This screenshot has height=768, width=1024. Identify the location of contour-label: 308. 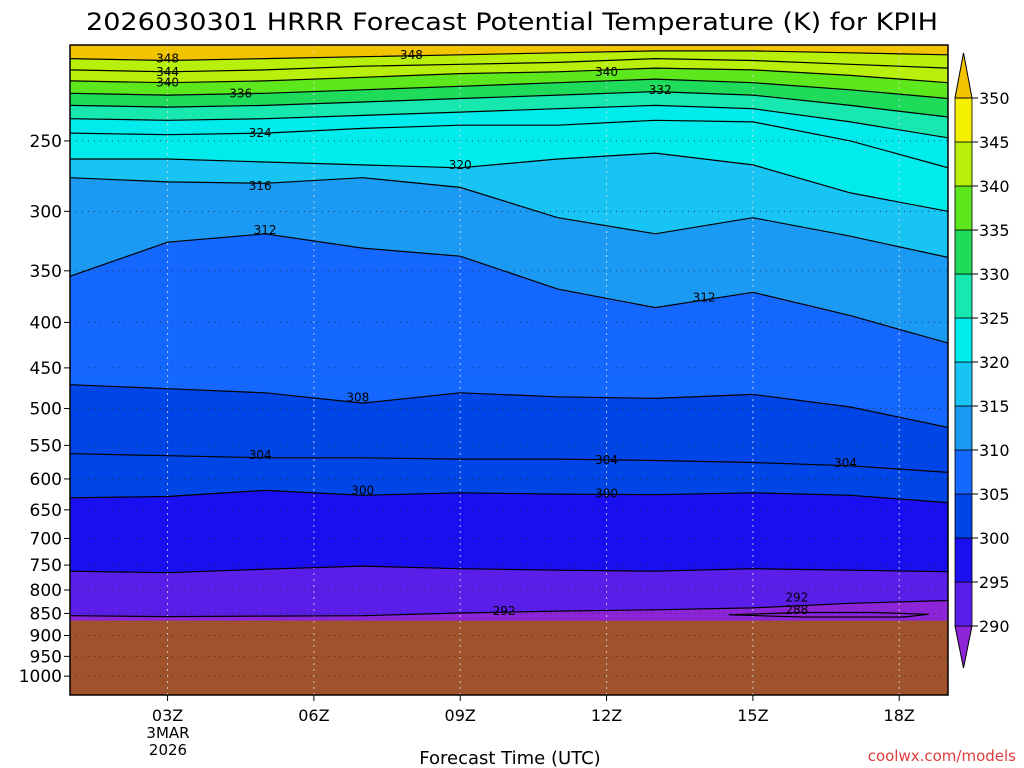
(357, 398).